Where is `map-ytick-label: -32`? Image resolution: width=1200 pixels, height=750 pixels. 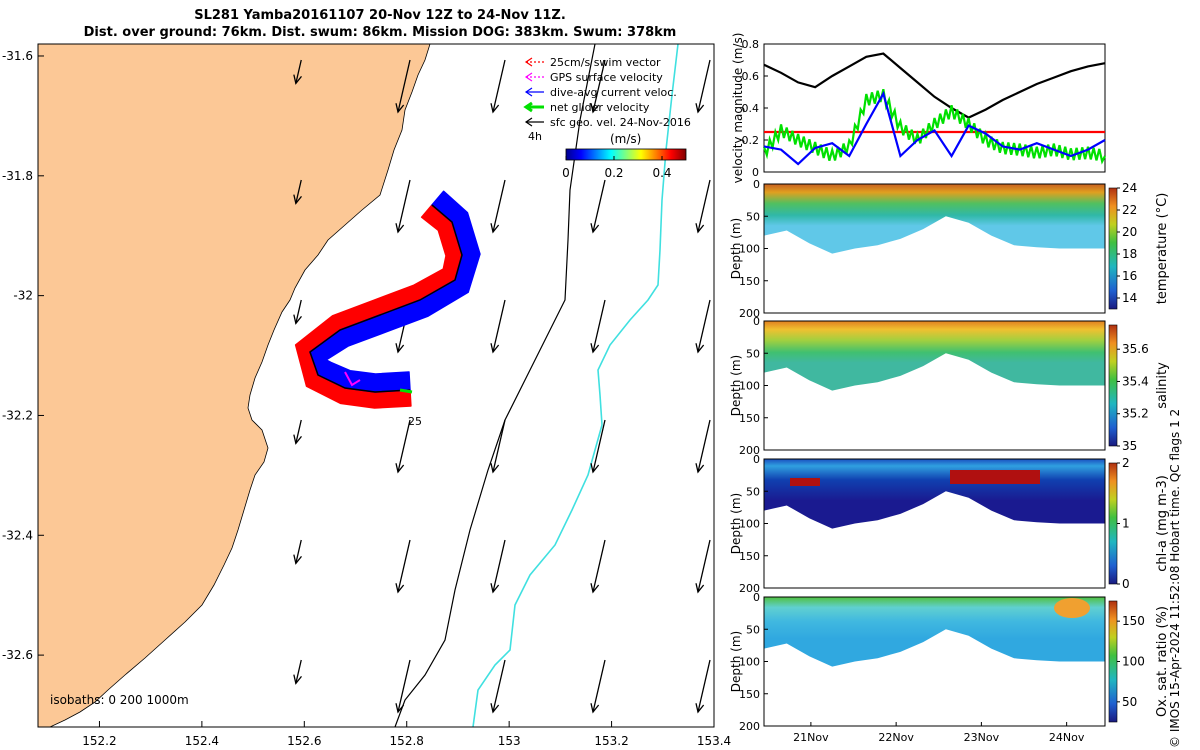 map-ytick-label: -32 is located at coordinates (23, 296).